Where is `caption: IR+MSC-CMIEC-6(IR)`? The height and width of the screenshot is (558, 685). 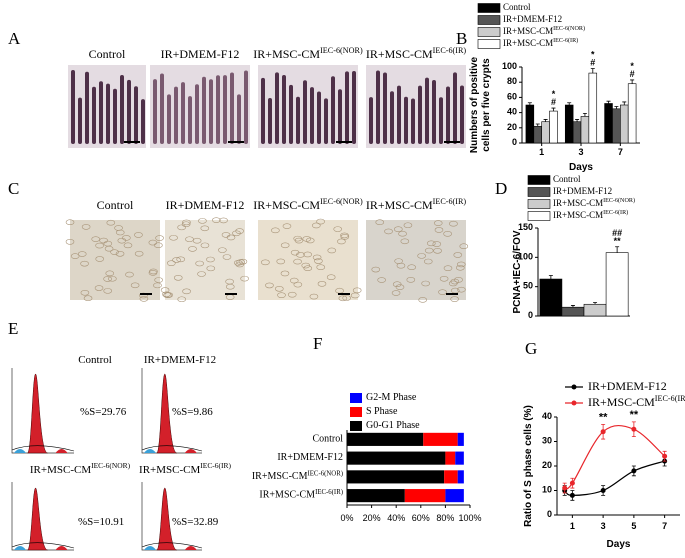 caption: IR+MSC-CMIEC-6(IR) is located at coordinates (416, 53).